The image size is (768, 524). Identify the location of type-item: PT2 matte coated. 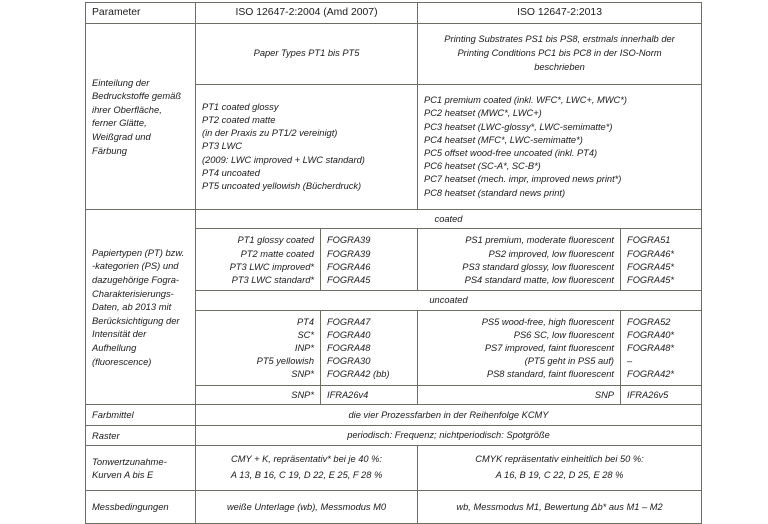
(277, 253).